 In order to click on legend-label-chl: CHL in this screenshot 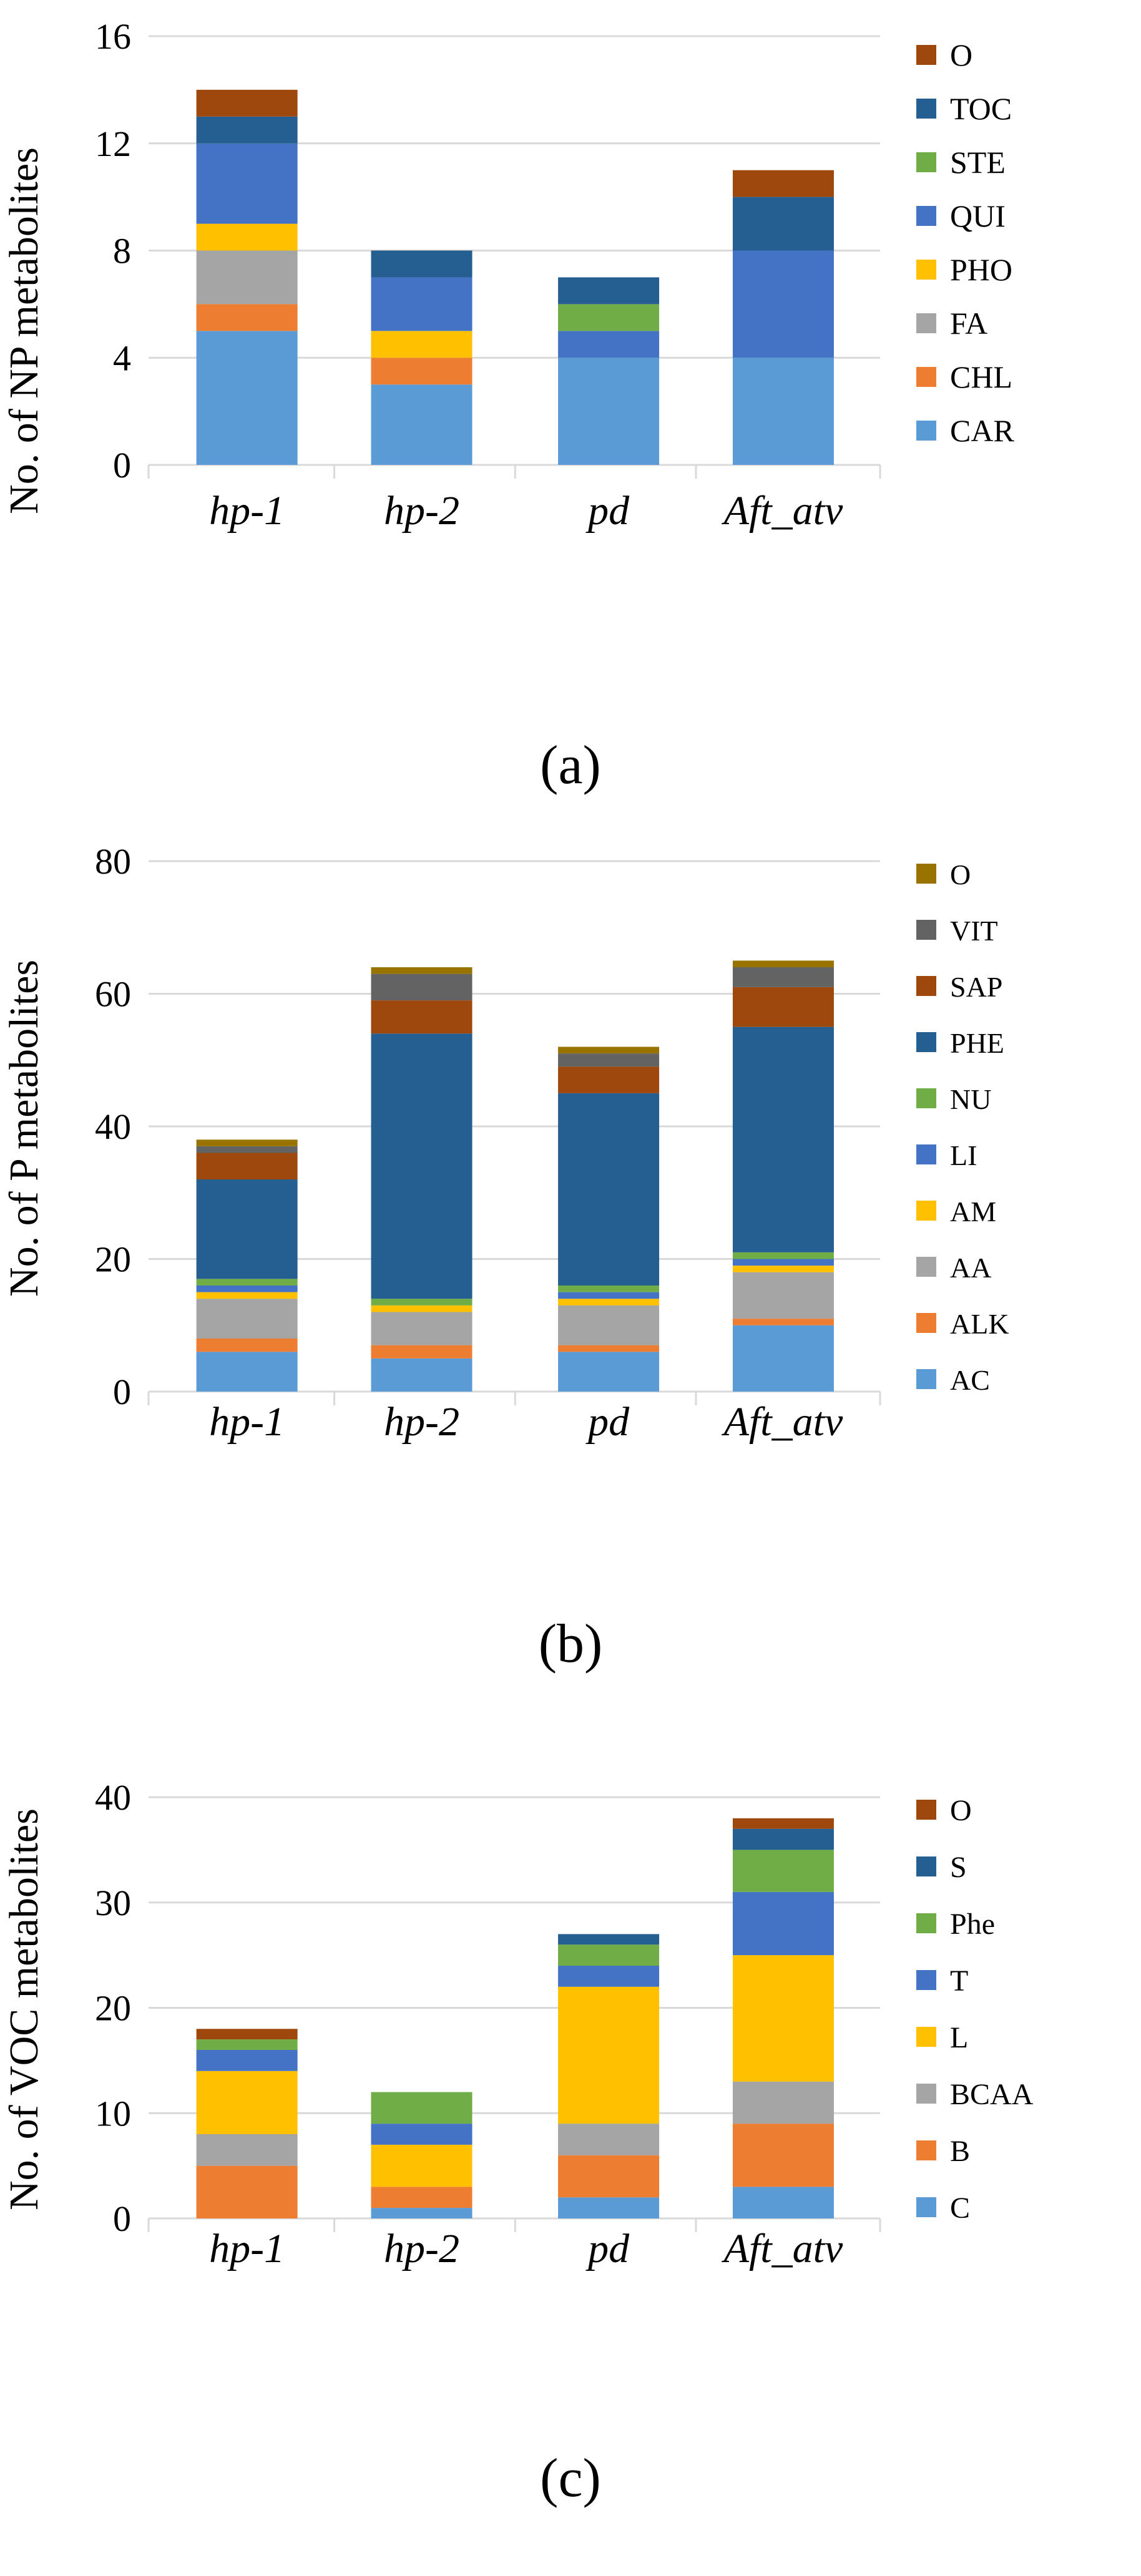, I will do `click(981, 376)`.